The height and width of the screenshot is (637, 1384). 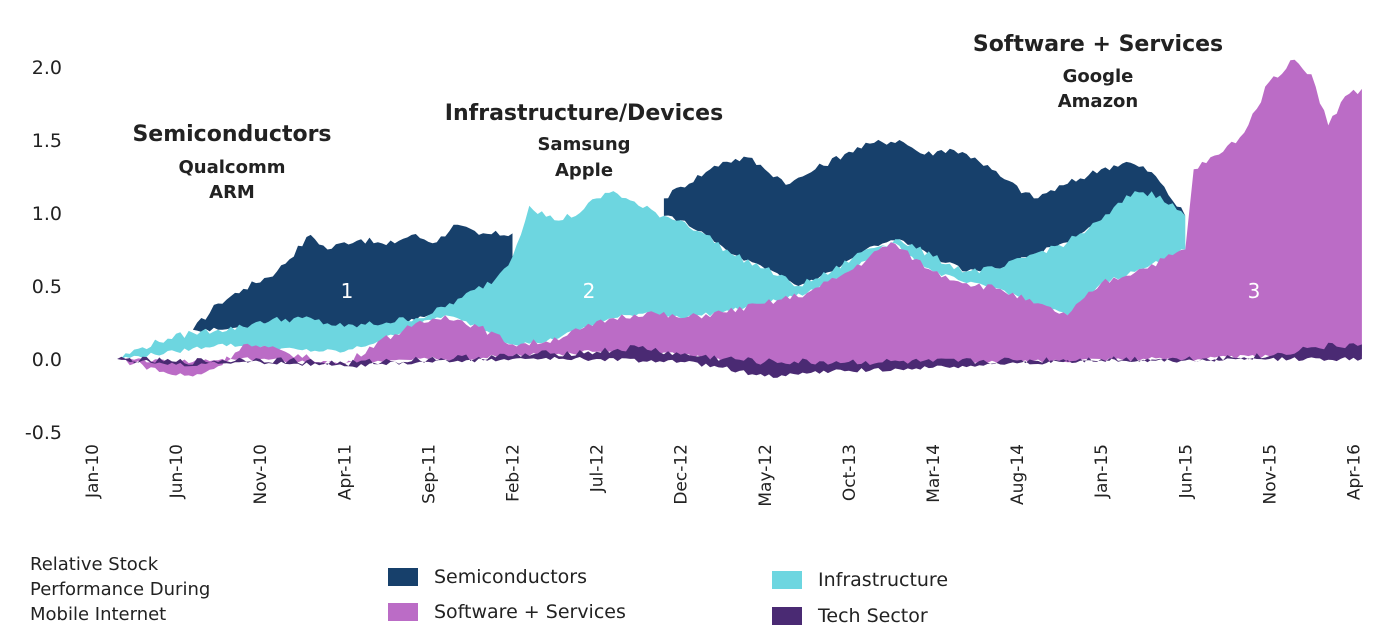 What do you see at coordinates (850, 472) in the screenshot?
I see `x-tick-label: Oct-13` at bounding box center [850, 472].